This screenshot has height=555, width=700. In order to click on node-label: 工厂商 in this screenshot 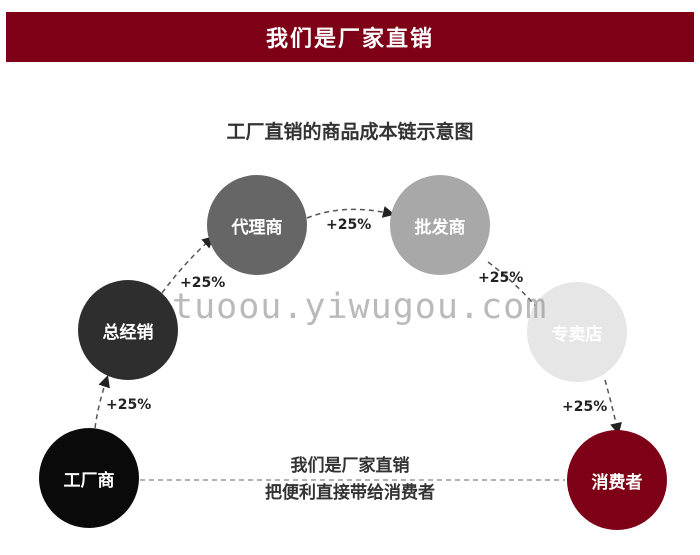, I will do `click(89, 480)`.